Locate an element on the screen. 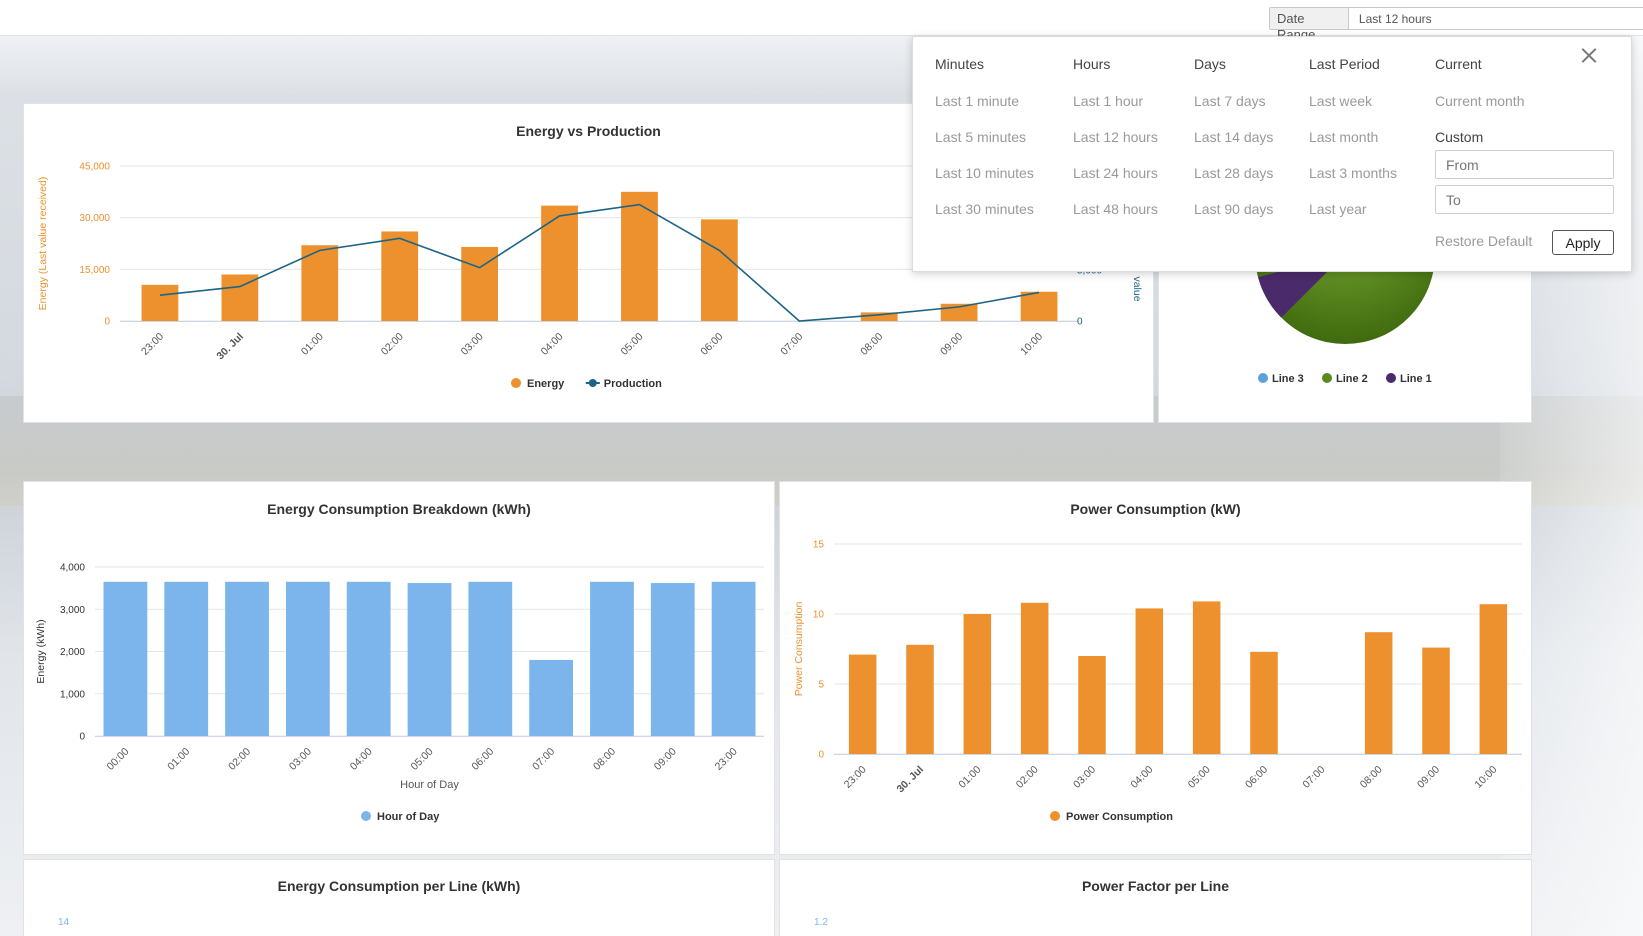 The width and height of the screenshot is (1643, 936). x-tick-label: 04:00 is located at coordinates (552, 344).